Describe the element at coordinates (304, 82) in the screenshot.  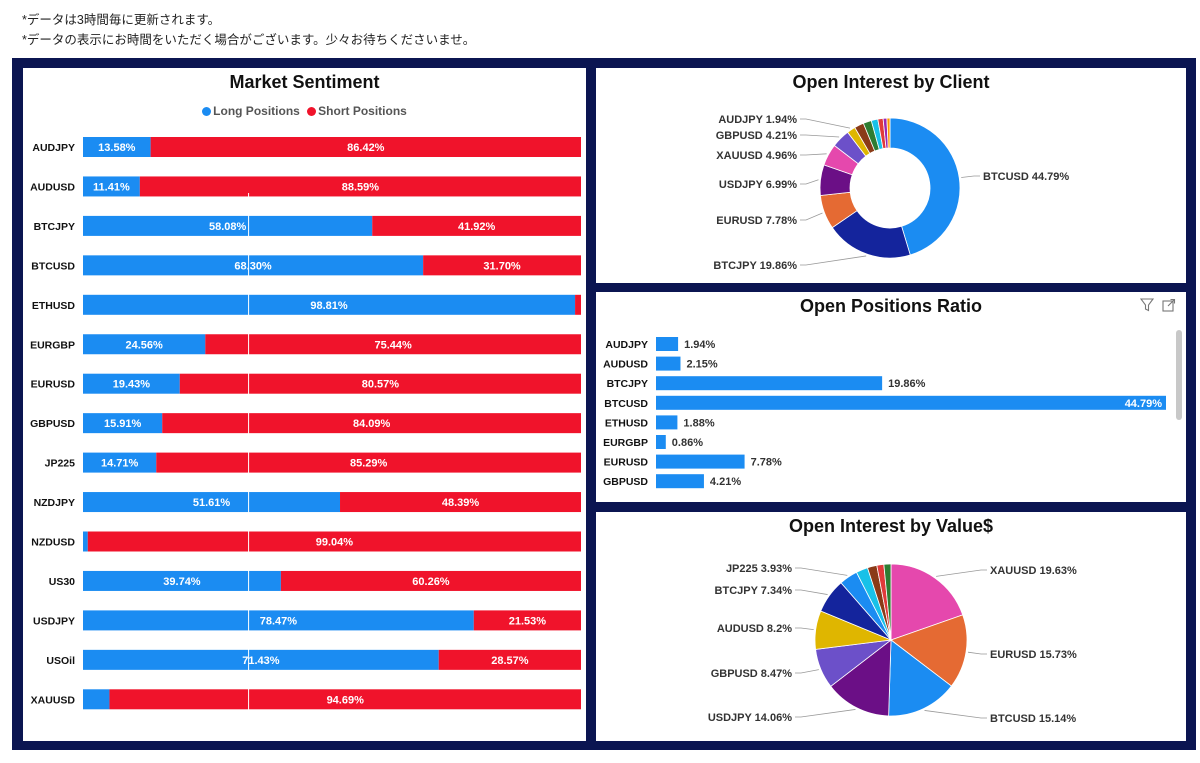
I see `market-sentiment-title: Market Sentiment` at that location.